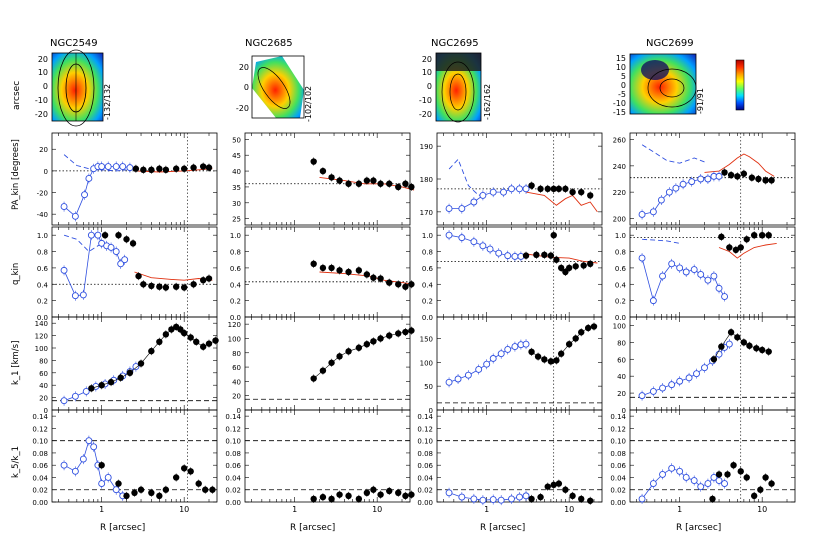  Describe the element at coordinates (236, 220) in the screenshot. I see `y-tick-label: 25` at that location.